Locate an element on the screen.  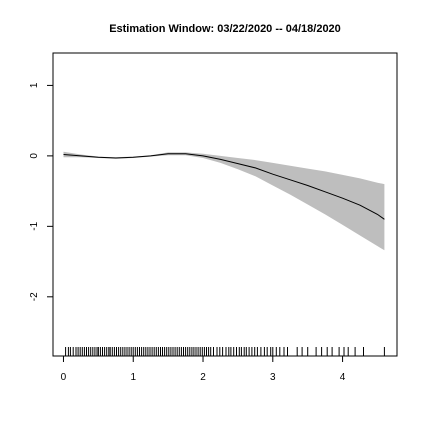
y-tick-label: 0 is located at coordinates (34, 156).